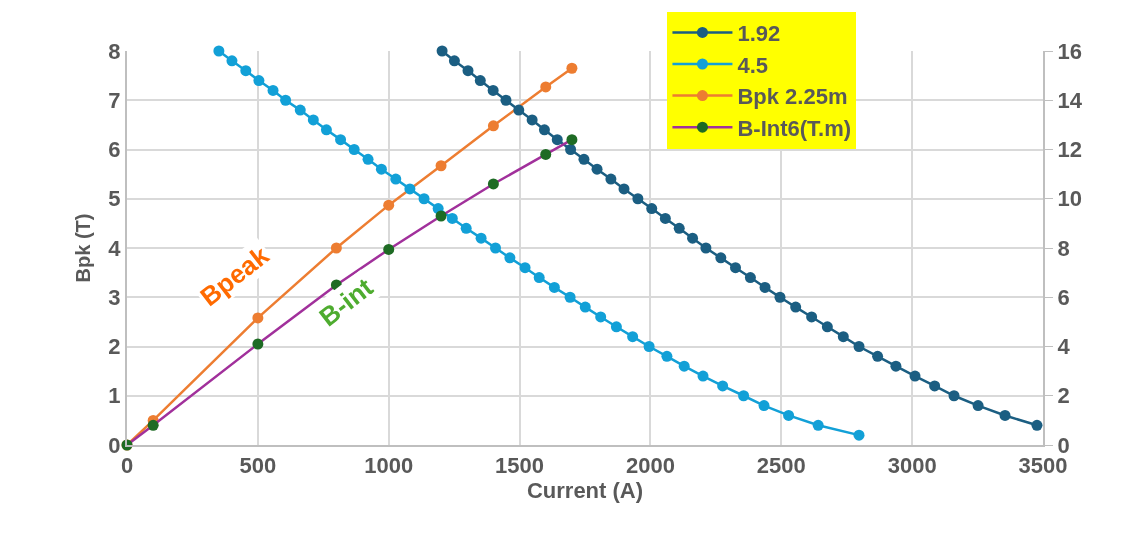  I want to click on x-tick-label: 1000, so click(389, 466).